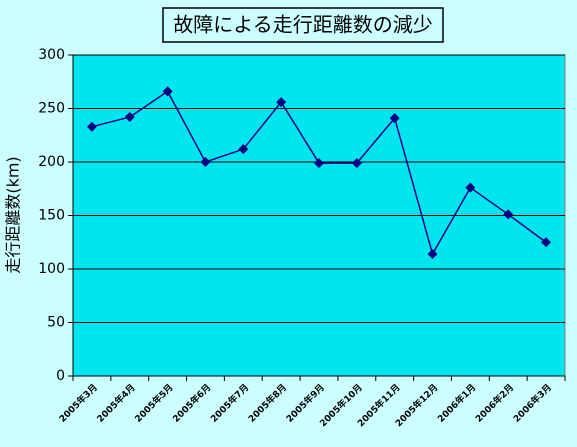 This screenshot has height=447, width=577. Describe the element at coordinates (60, 376) in the screenshot. I see `y-tick-label: 0` at that location.